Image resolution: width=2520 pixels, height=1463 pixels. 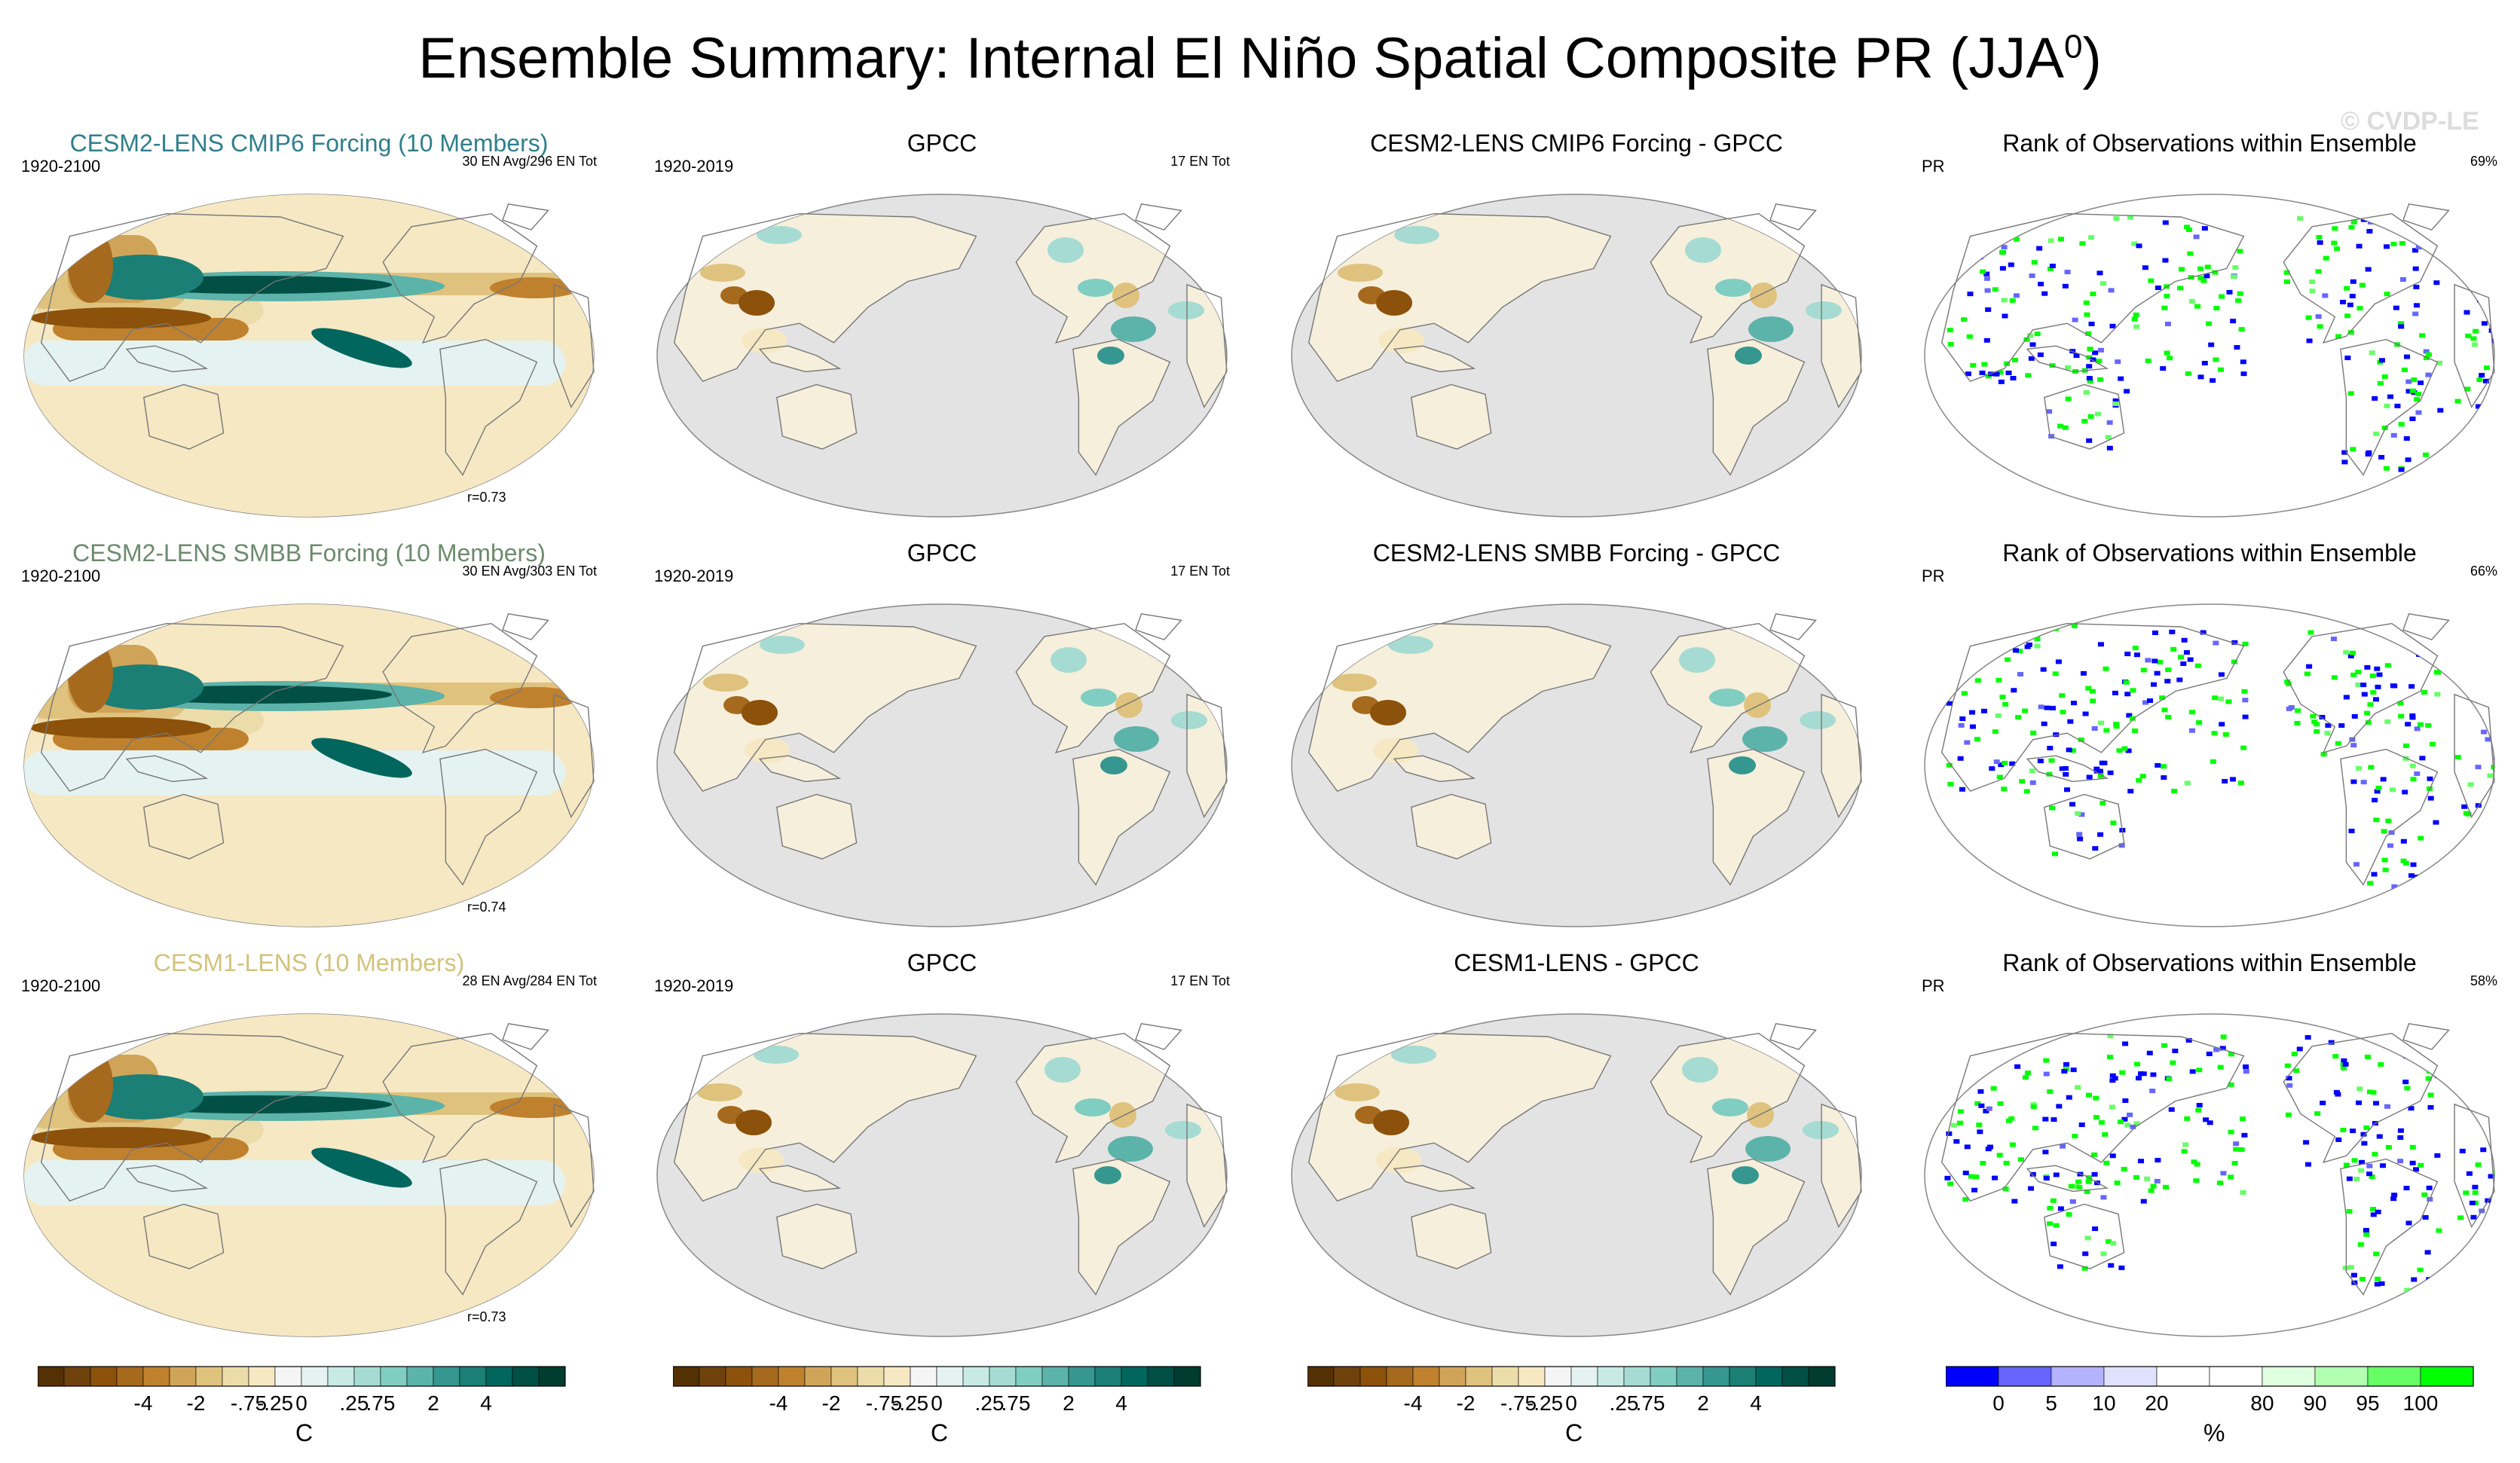 I want to click on map-obs, so click(x=942, y=1175).